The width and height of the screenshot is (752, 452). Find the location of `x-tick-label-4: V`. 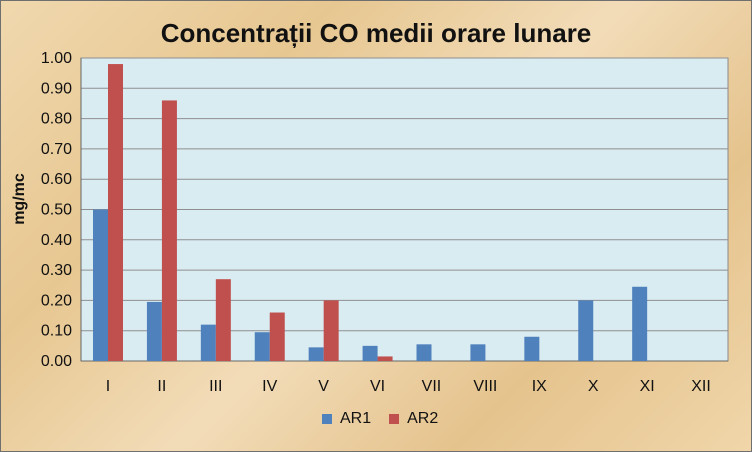

x-tick-label-4: V is located at coordinates (323, 386).